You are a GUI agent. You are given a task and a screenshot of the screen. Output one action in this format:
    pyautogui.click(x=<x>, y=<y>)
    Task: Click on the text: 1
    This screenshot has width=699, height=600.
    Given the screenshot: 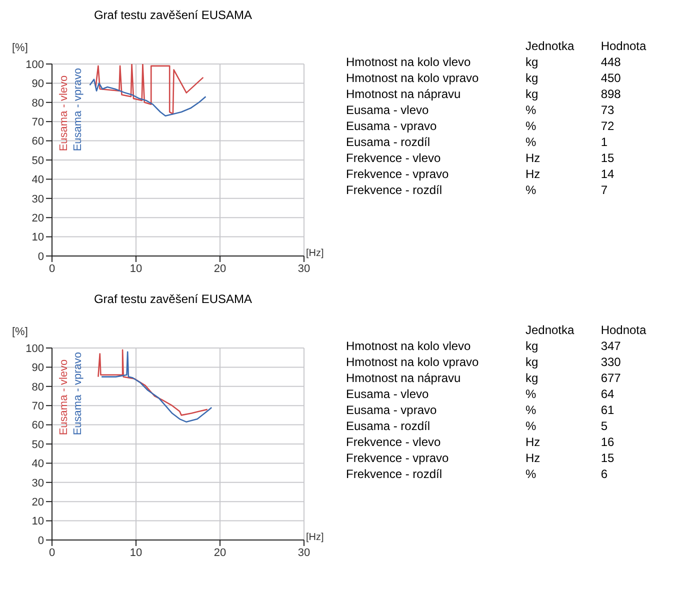 What is the action you would take?
    pyautogui.click(x=604, y=142)
    